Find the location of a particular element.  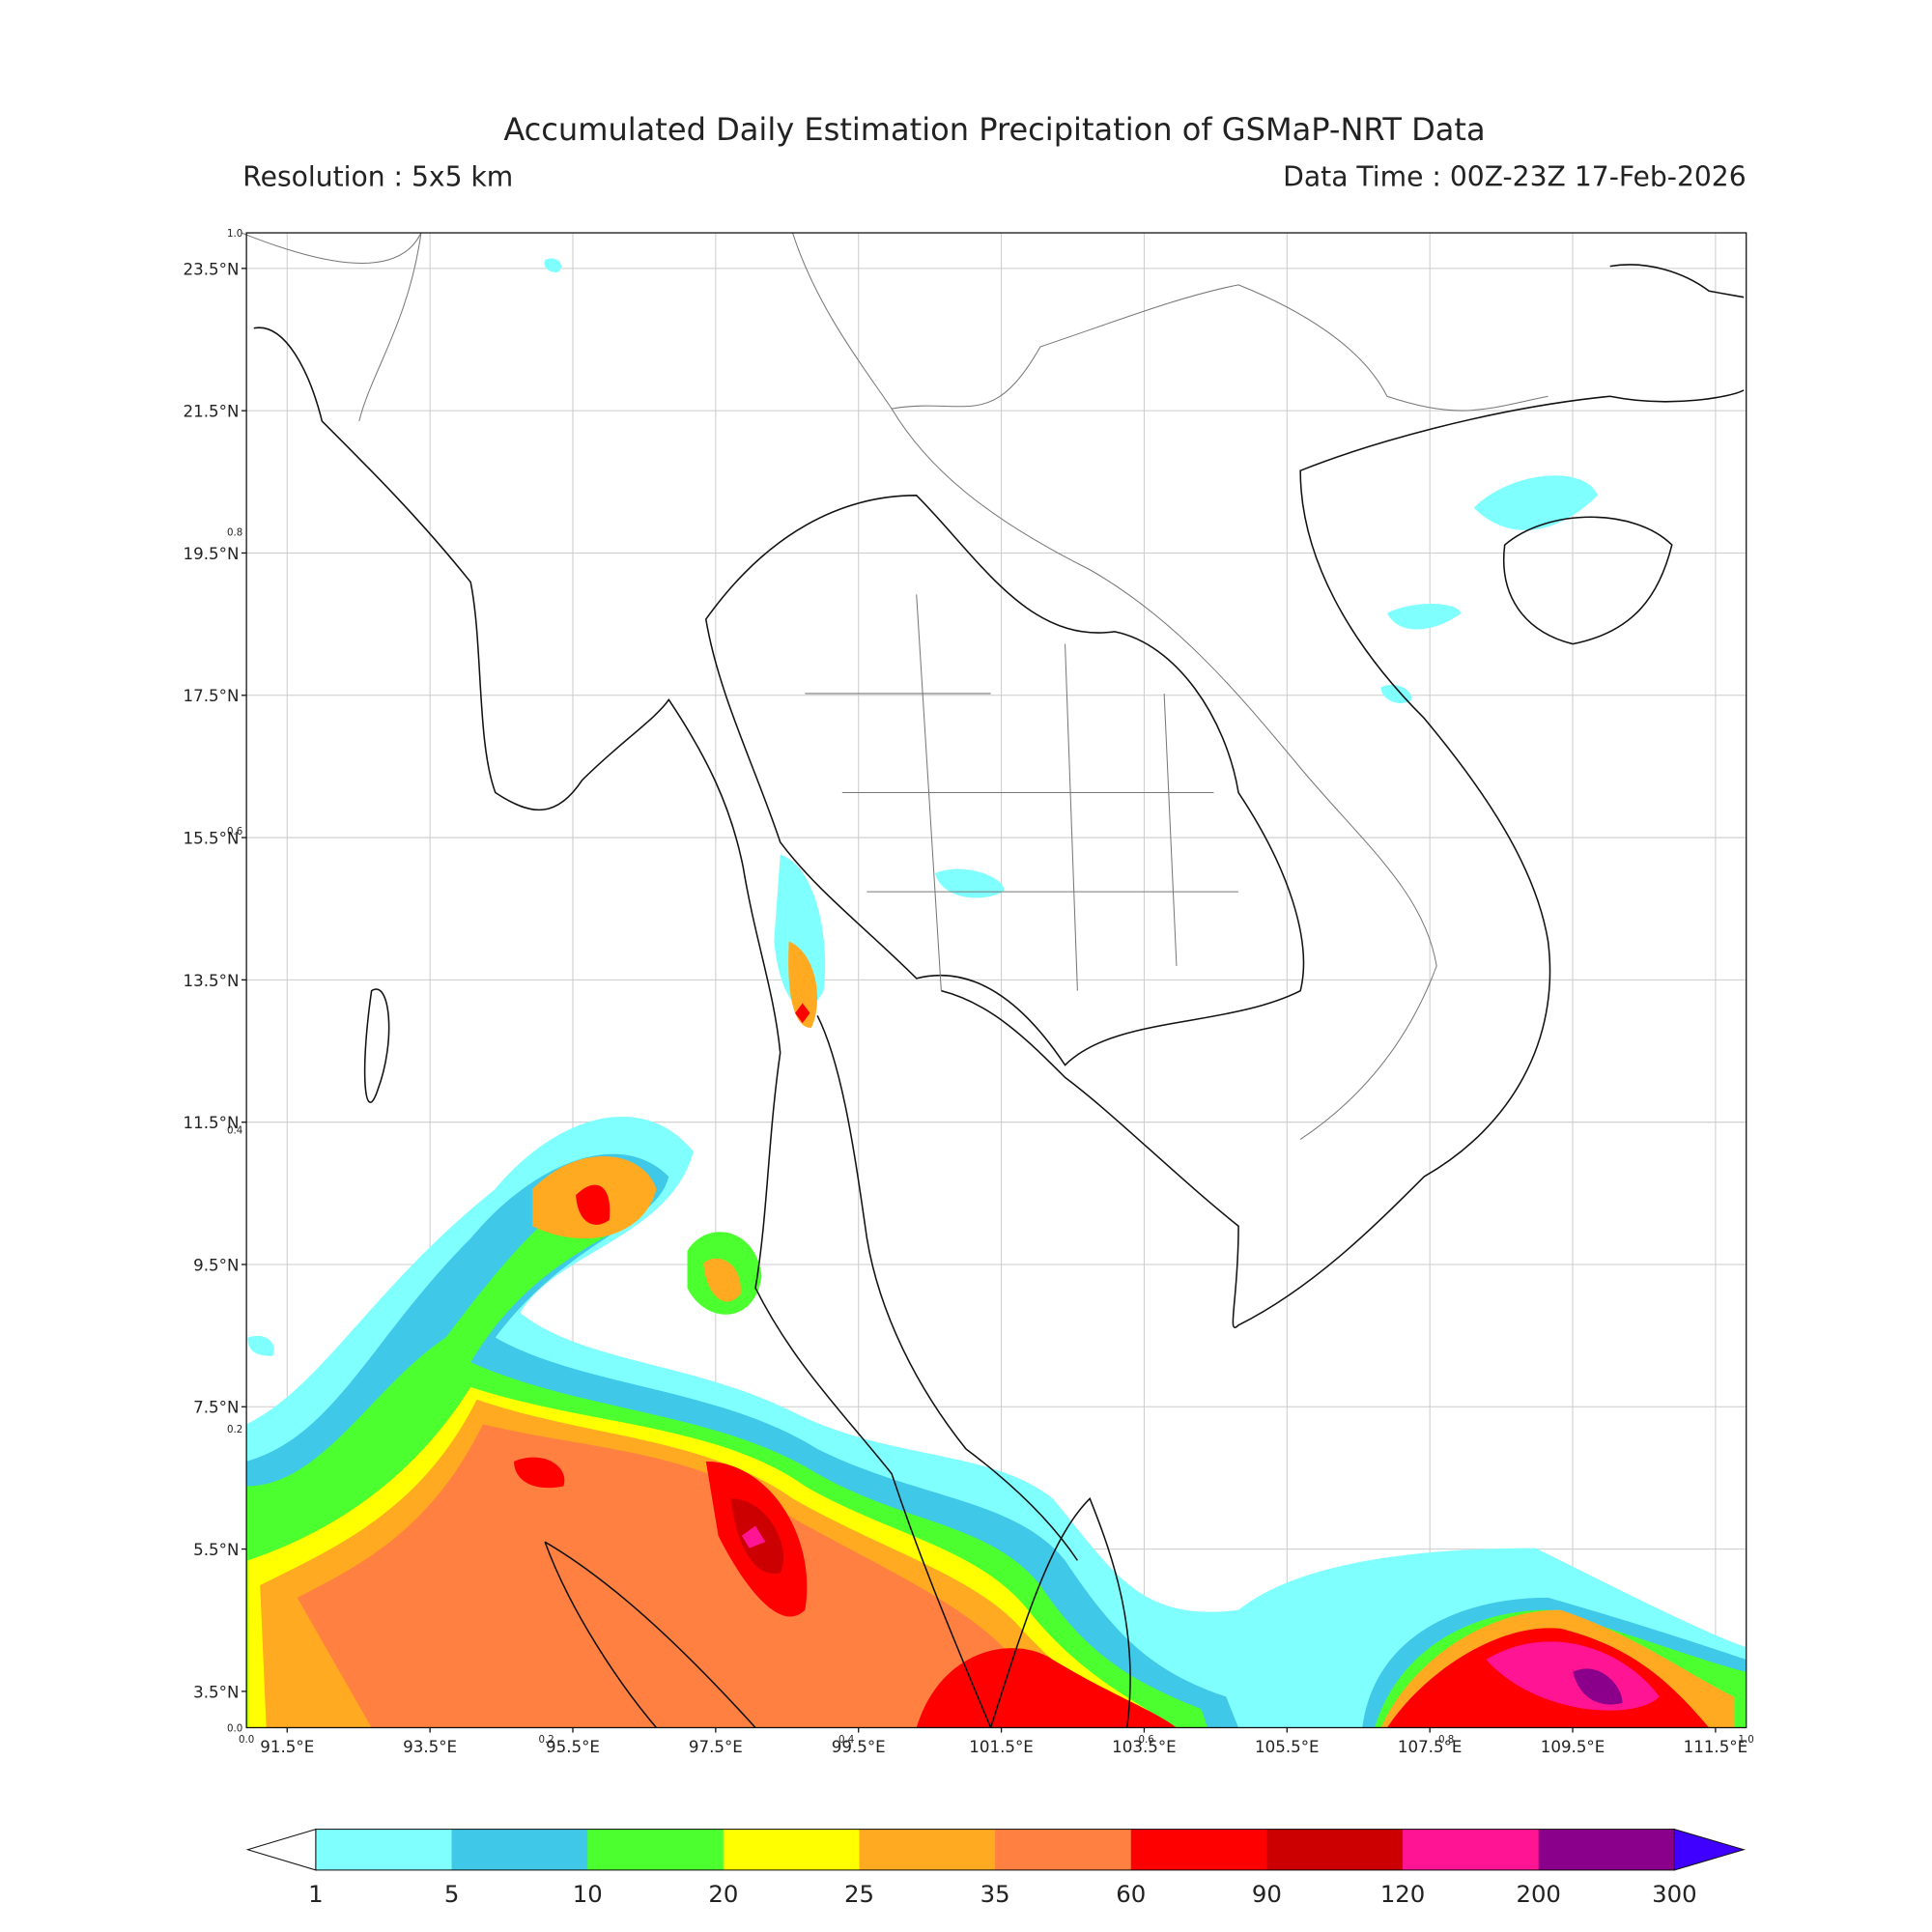

lat-tick-label: 3.5°N is located at coordinates (216, 1692).